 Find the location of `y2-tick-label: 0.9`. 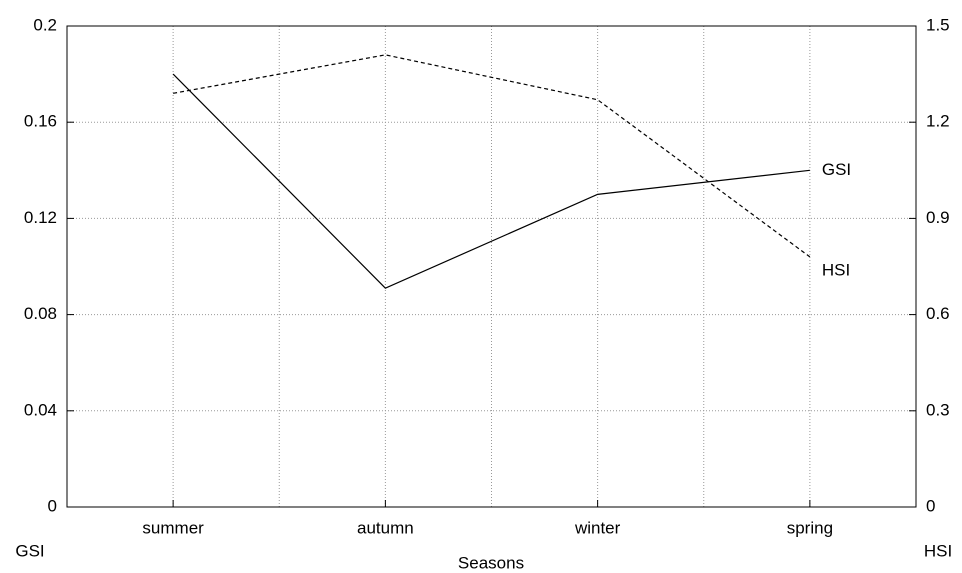

y2-tick-label: 0.9 is located at coordinates (938, 217).